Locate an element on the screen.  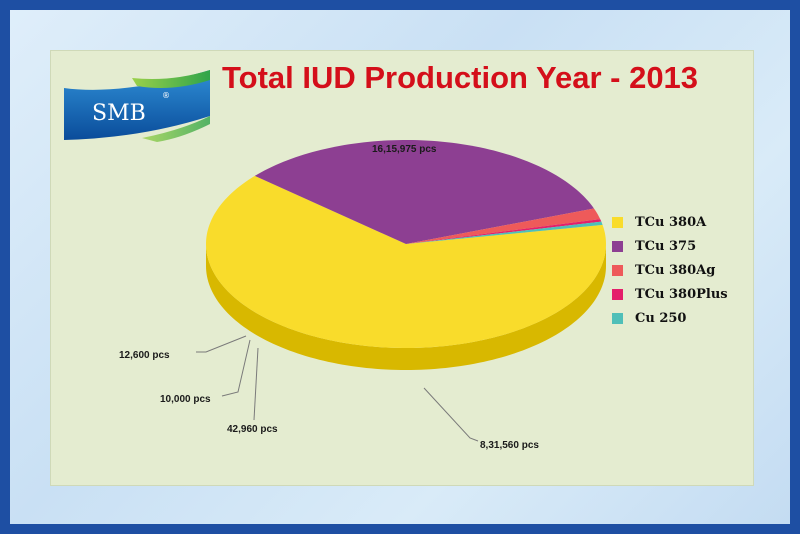
data-label: 8,31,560 pcs is located at coordinates (509, 445).